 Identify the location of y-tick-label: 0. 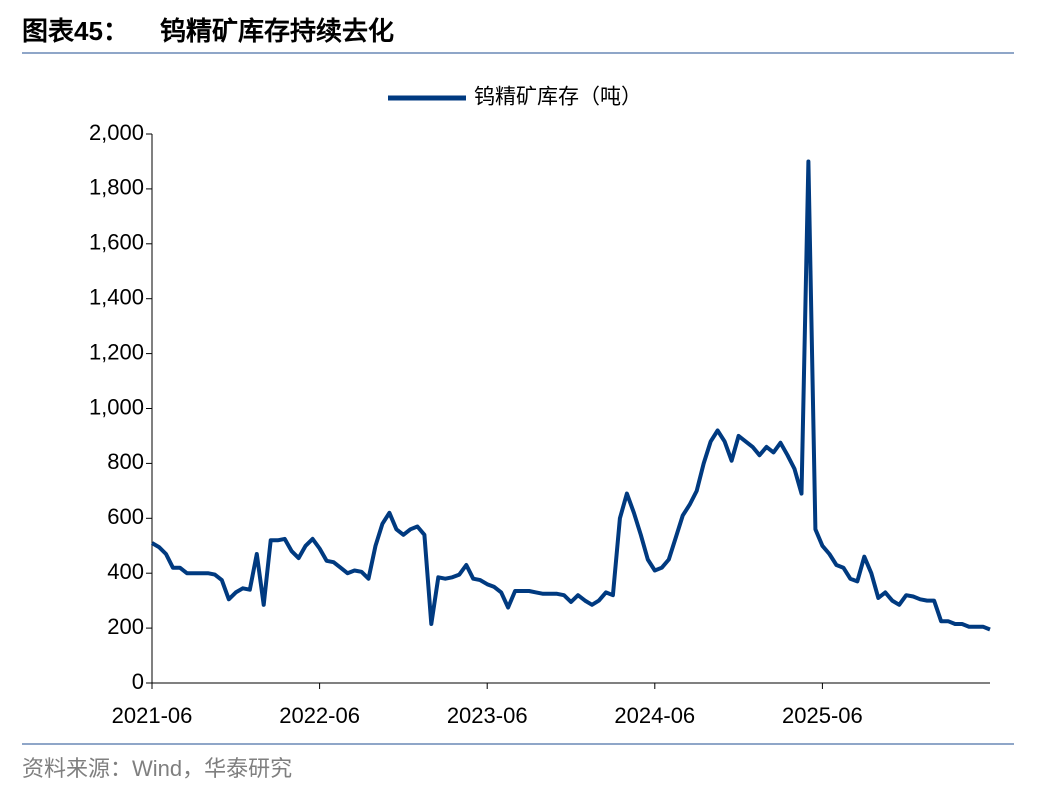
(138, 681).